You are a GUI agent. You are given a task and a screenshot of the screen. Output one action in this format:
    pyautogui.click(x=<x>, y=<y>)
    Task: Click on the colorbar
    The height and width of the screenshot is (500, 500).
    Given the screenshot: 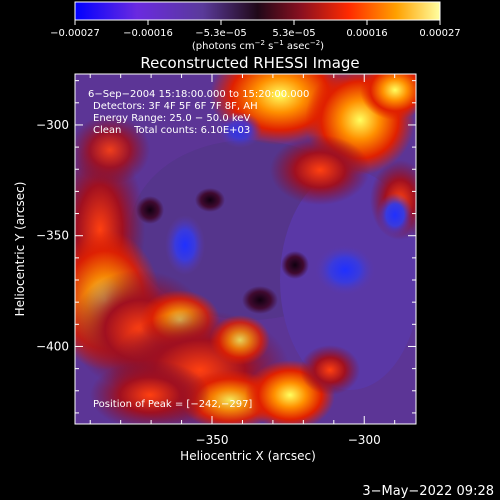 What is the action you would take?
    pyautogui.click(x=257, y=11)
    